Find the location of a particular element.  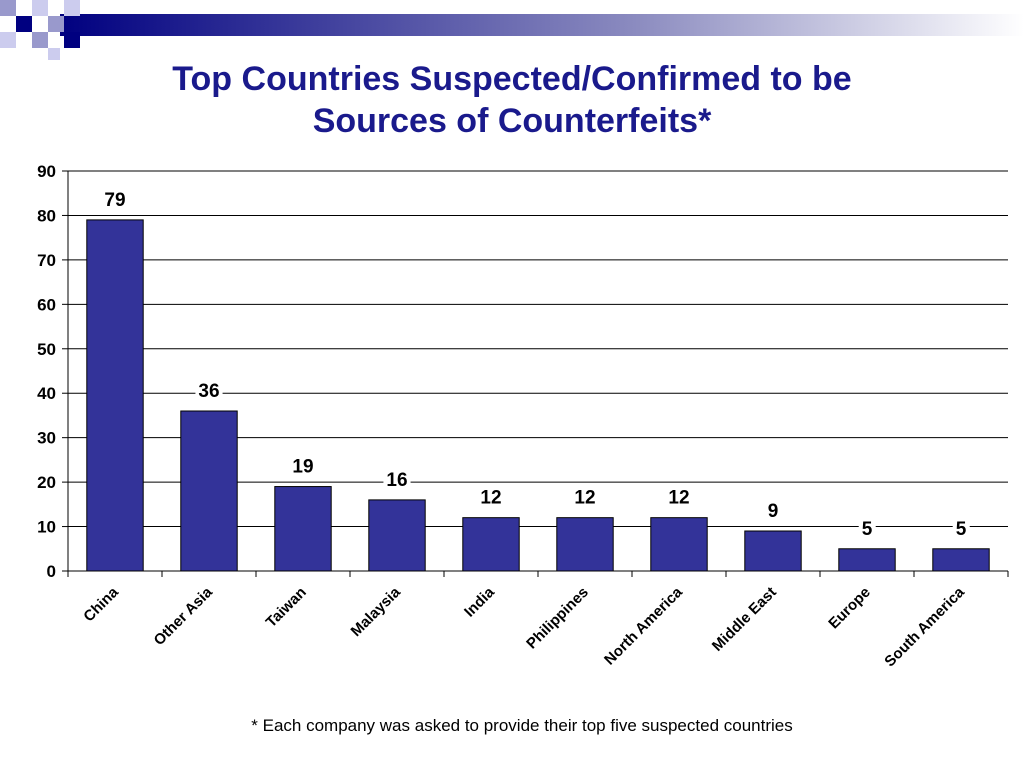

bar-north-america is located at coordinates (679, 544).